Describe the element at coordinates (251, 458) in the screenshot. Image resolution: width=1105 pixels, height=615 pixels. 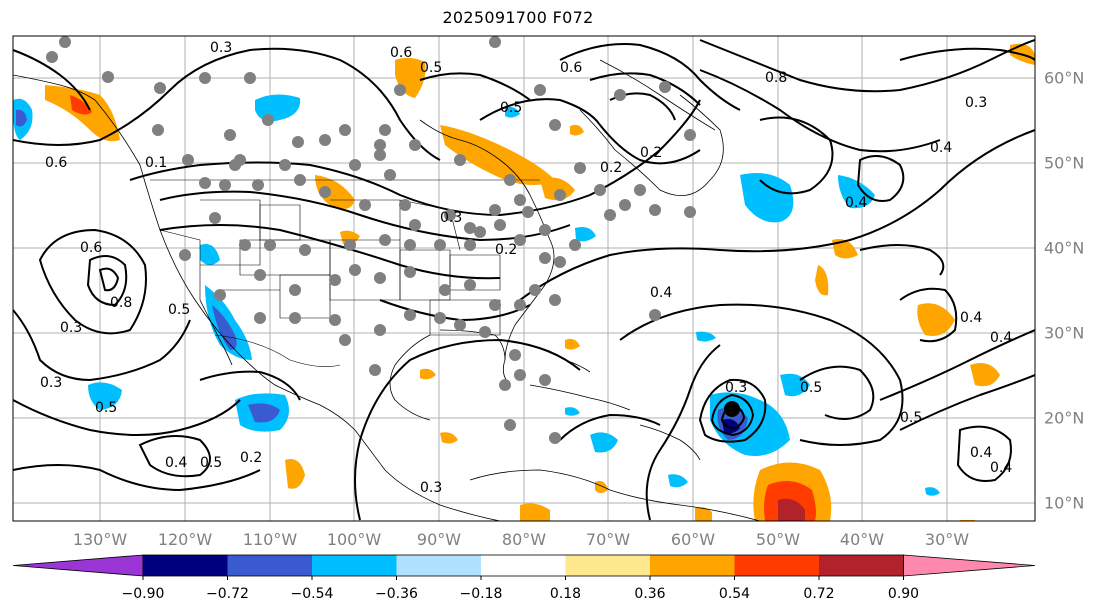
I see `contour-label: 0.2` at that location.